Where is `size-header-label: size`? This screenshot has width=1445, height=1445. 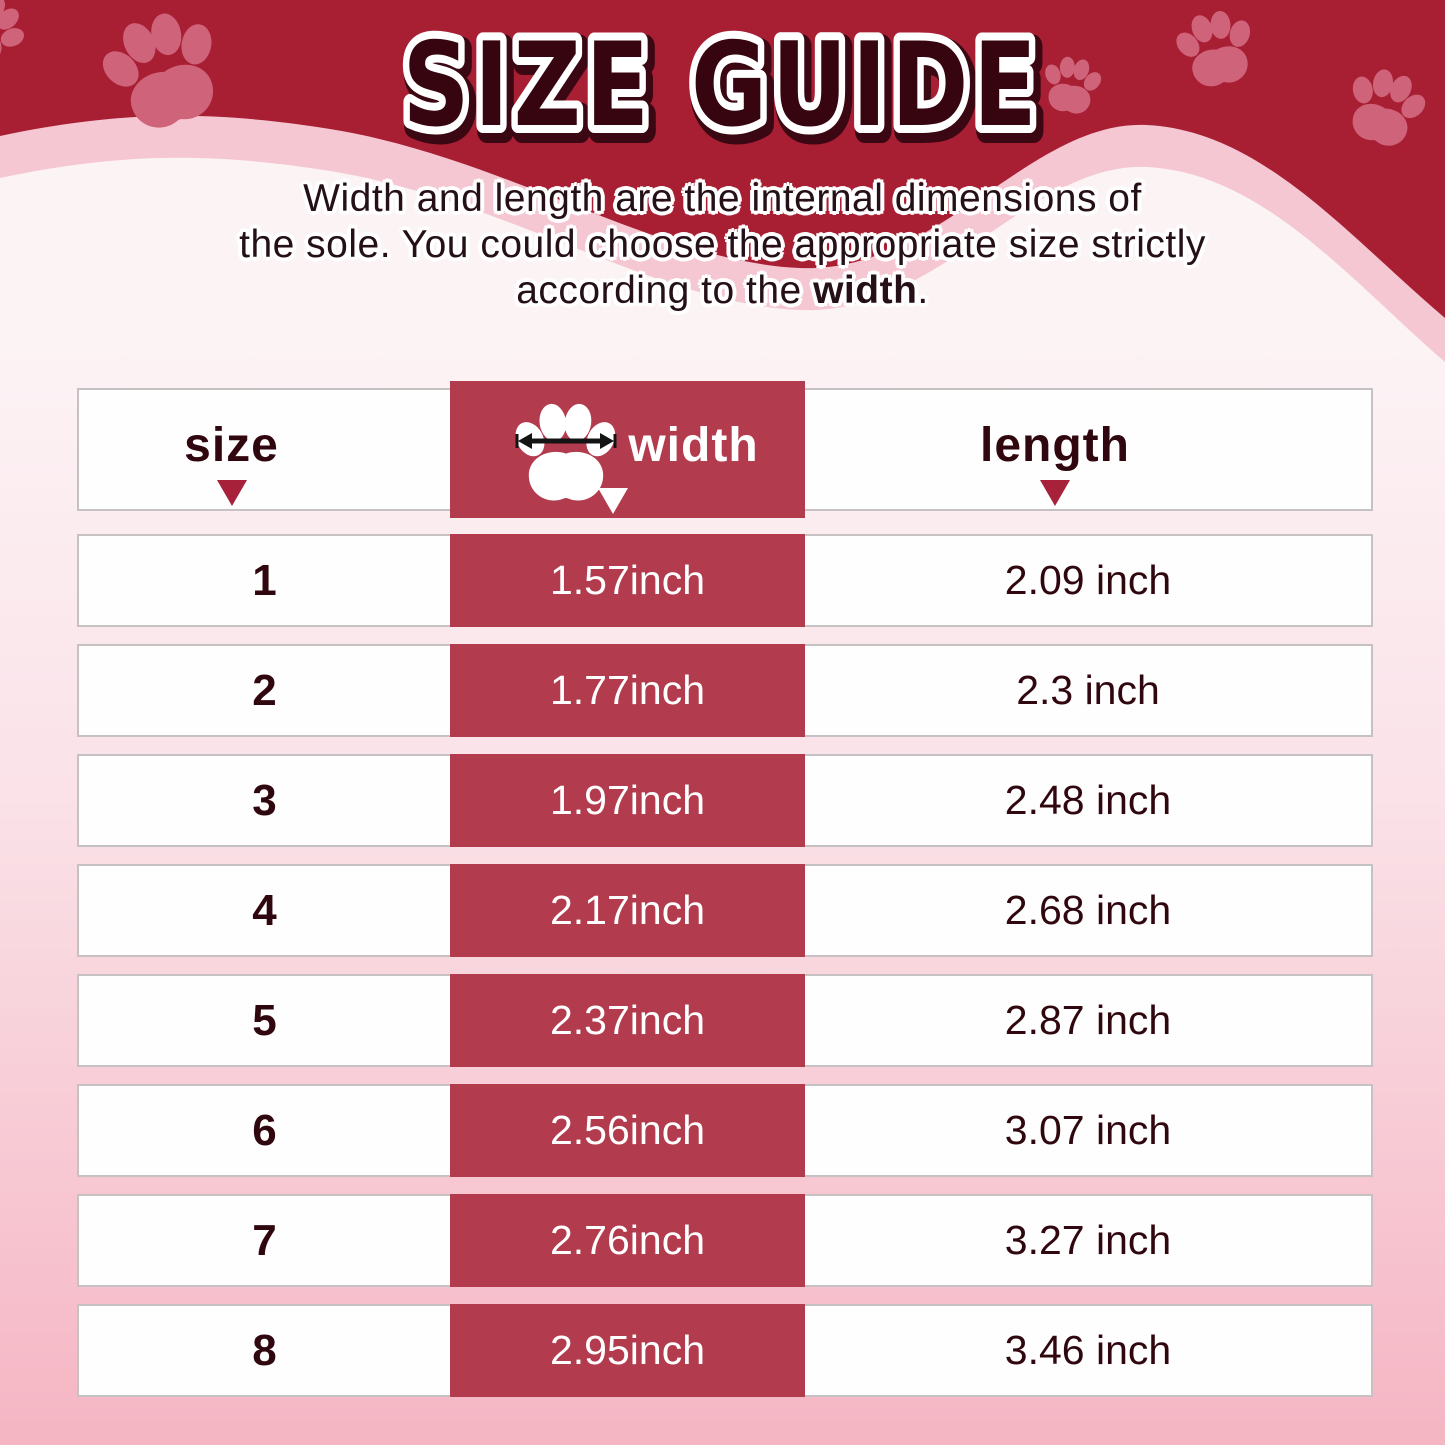 size-header-label: size is located at coordinates (231, 445).